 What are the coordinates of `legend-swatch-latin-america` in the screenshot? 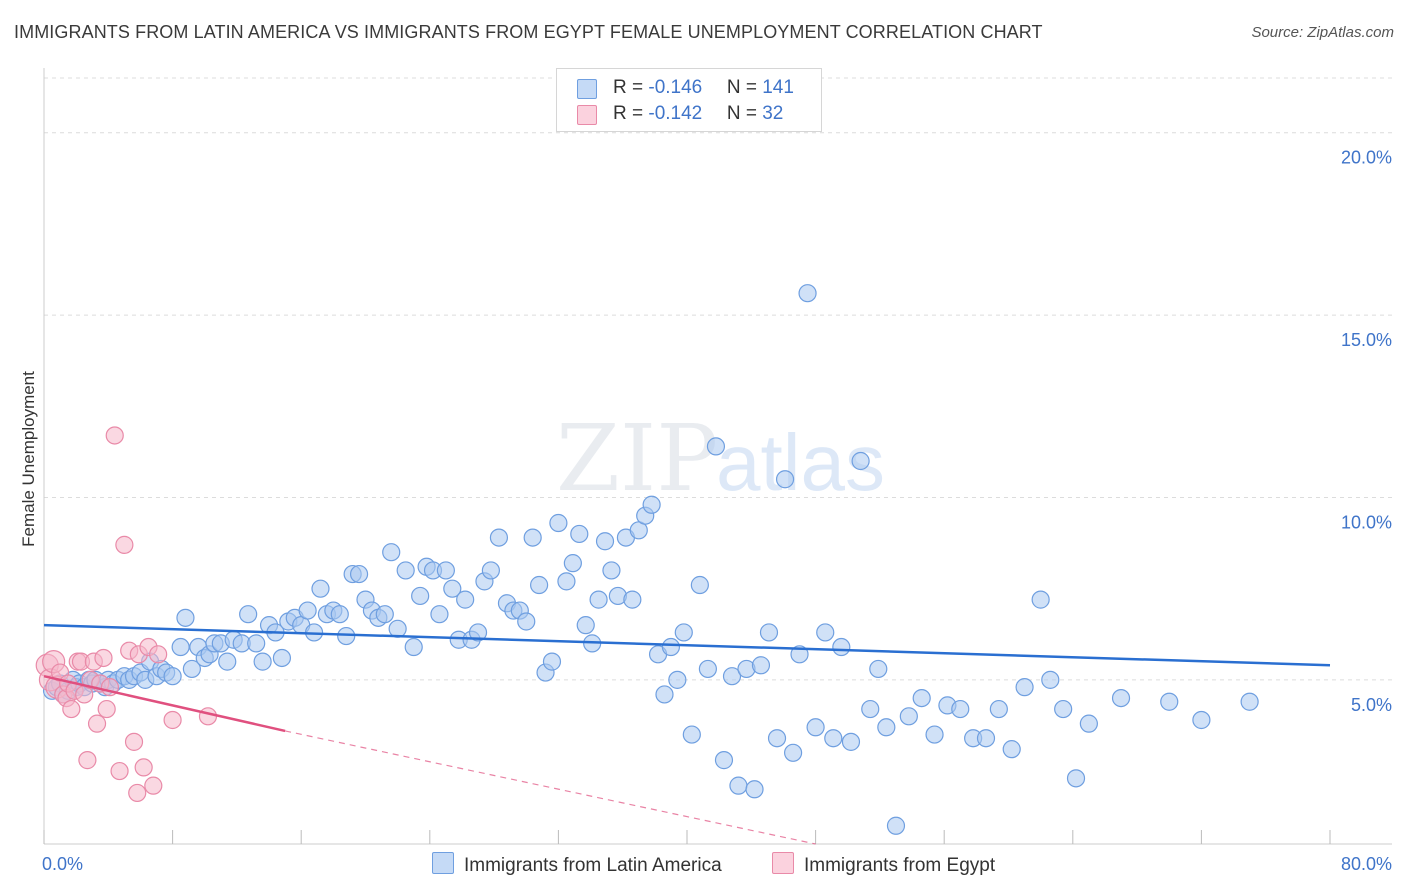 It's located at (443, 863).